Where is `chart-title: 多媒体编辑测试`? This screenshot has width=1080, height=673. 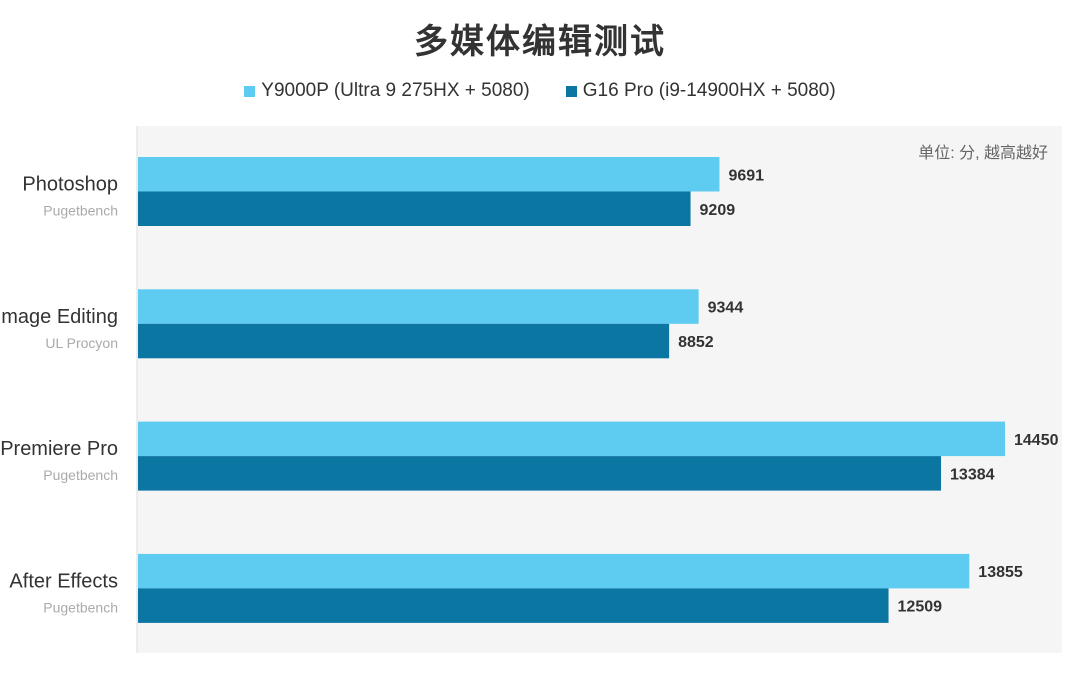 chart-title: 多媒体编辑测试 is located at coordinates (540, 42).